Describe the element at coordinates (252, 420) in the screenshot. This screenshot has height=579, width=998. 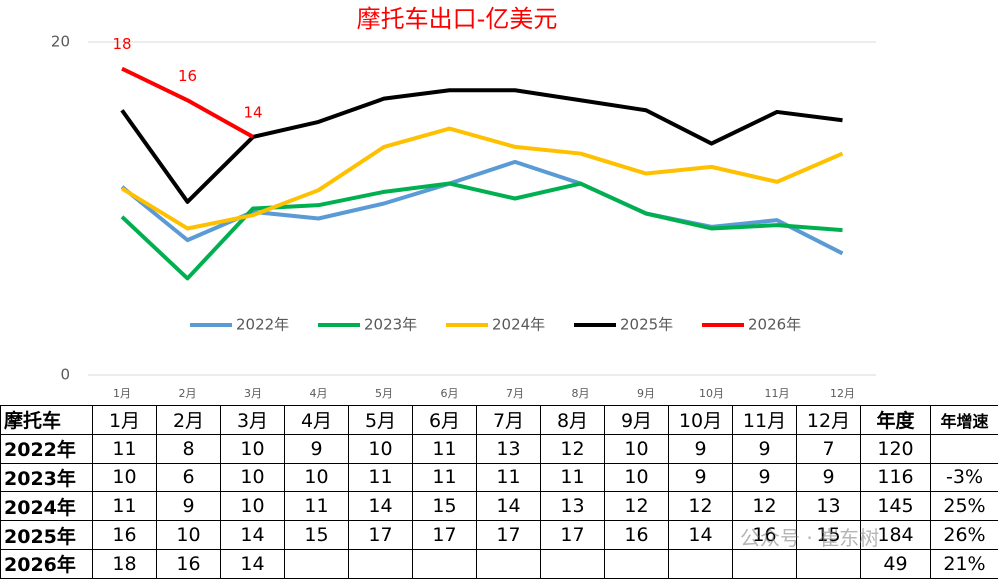
I see `table-cell: 3月` at that location.